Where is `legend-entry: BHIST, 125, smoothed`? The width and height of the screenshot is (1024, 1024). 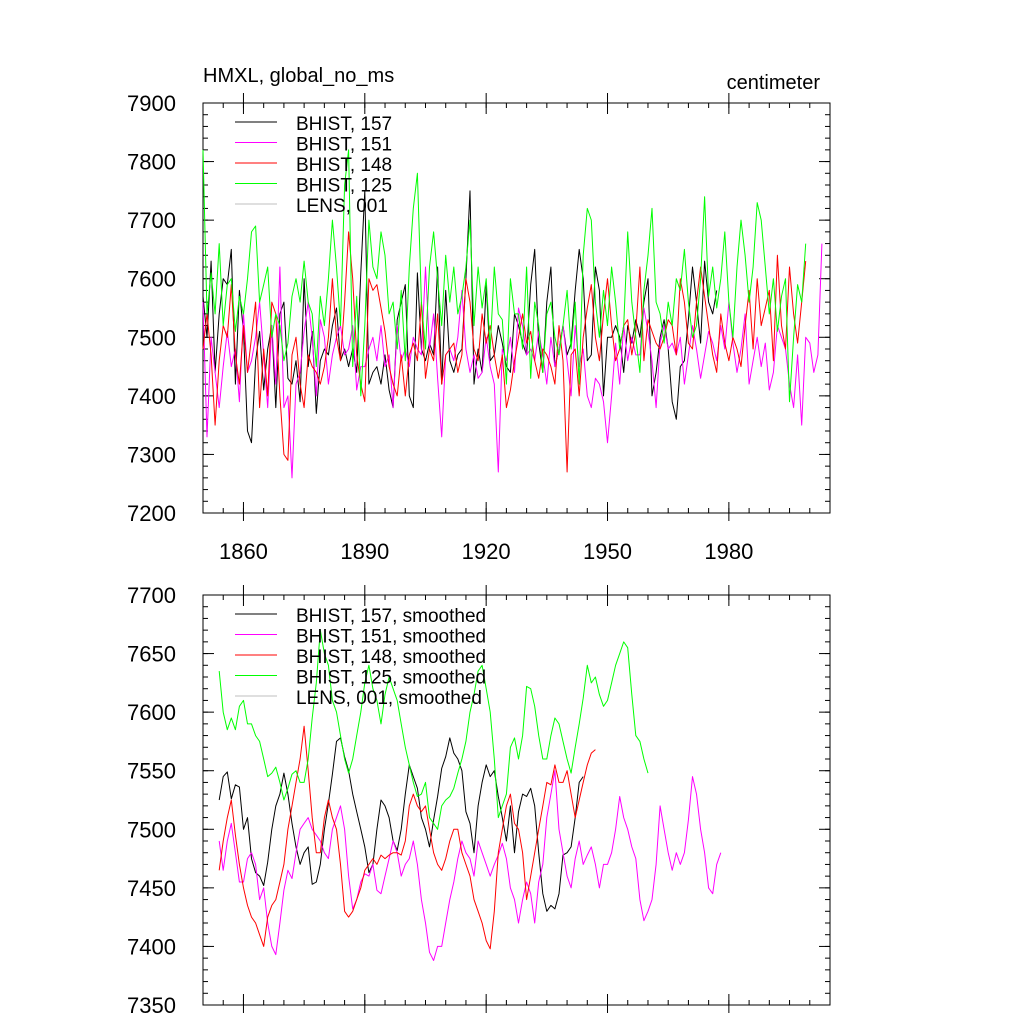
legend-entry: BHIST, 125, smoothed is located at coordinates (391, 678).